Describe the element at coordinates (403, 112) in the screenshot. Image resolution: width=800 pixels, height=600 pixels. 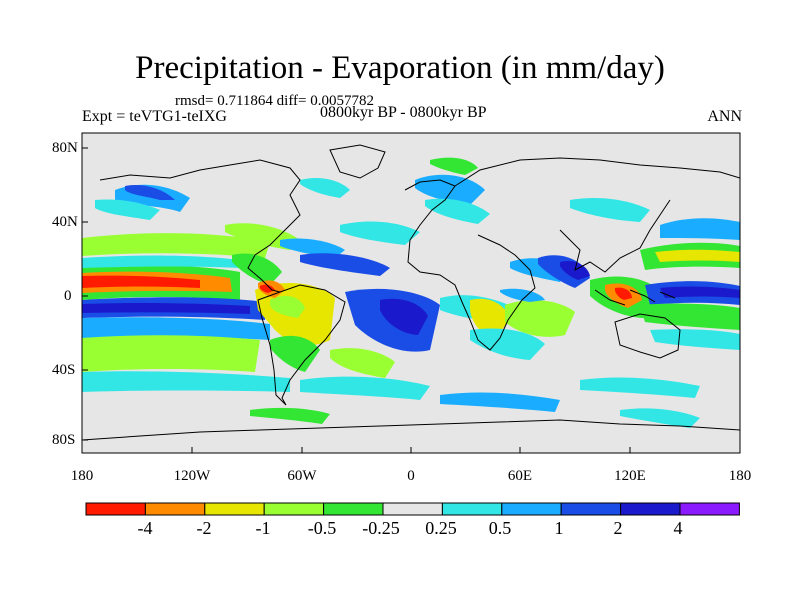
I see `period-label: 0800kyr BP - 0800kyr BP` at that location.